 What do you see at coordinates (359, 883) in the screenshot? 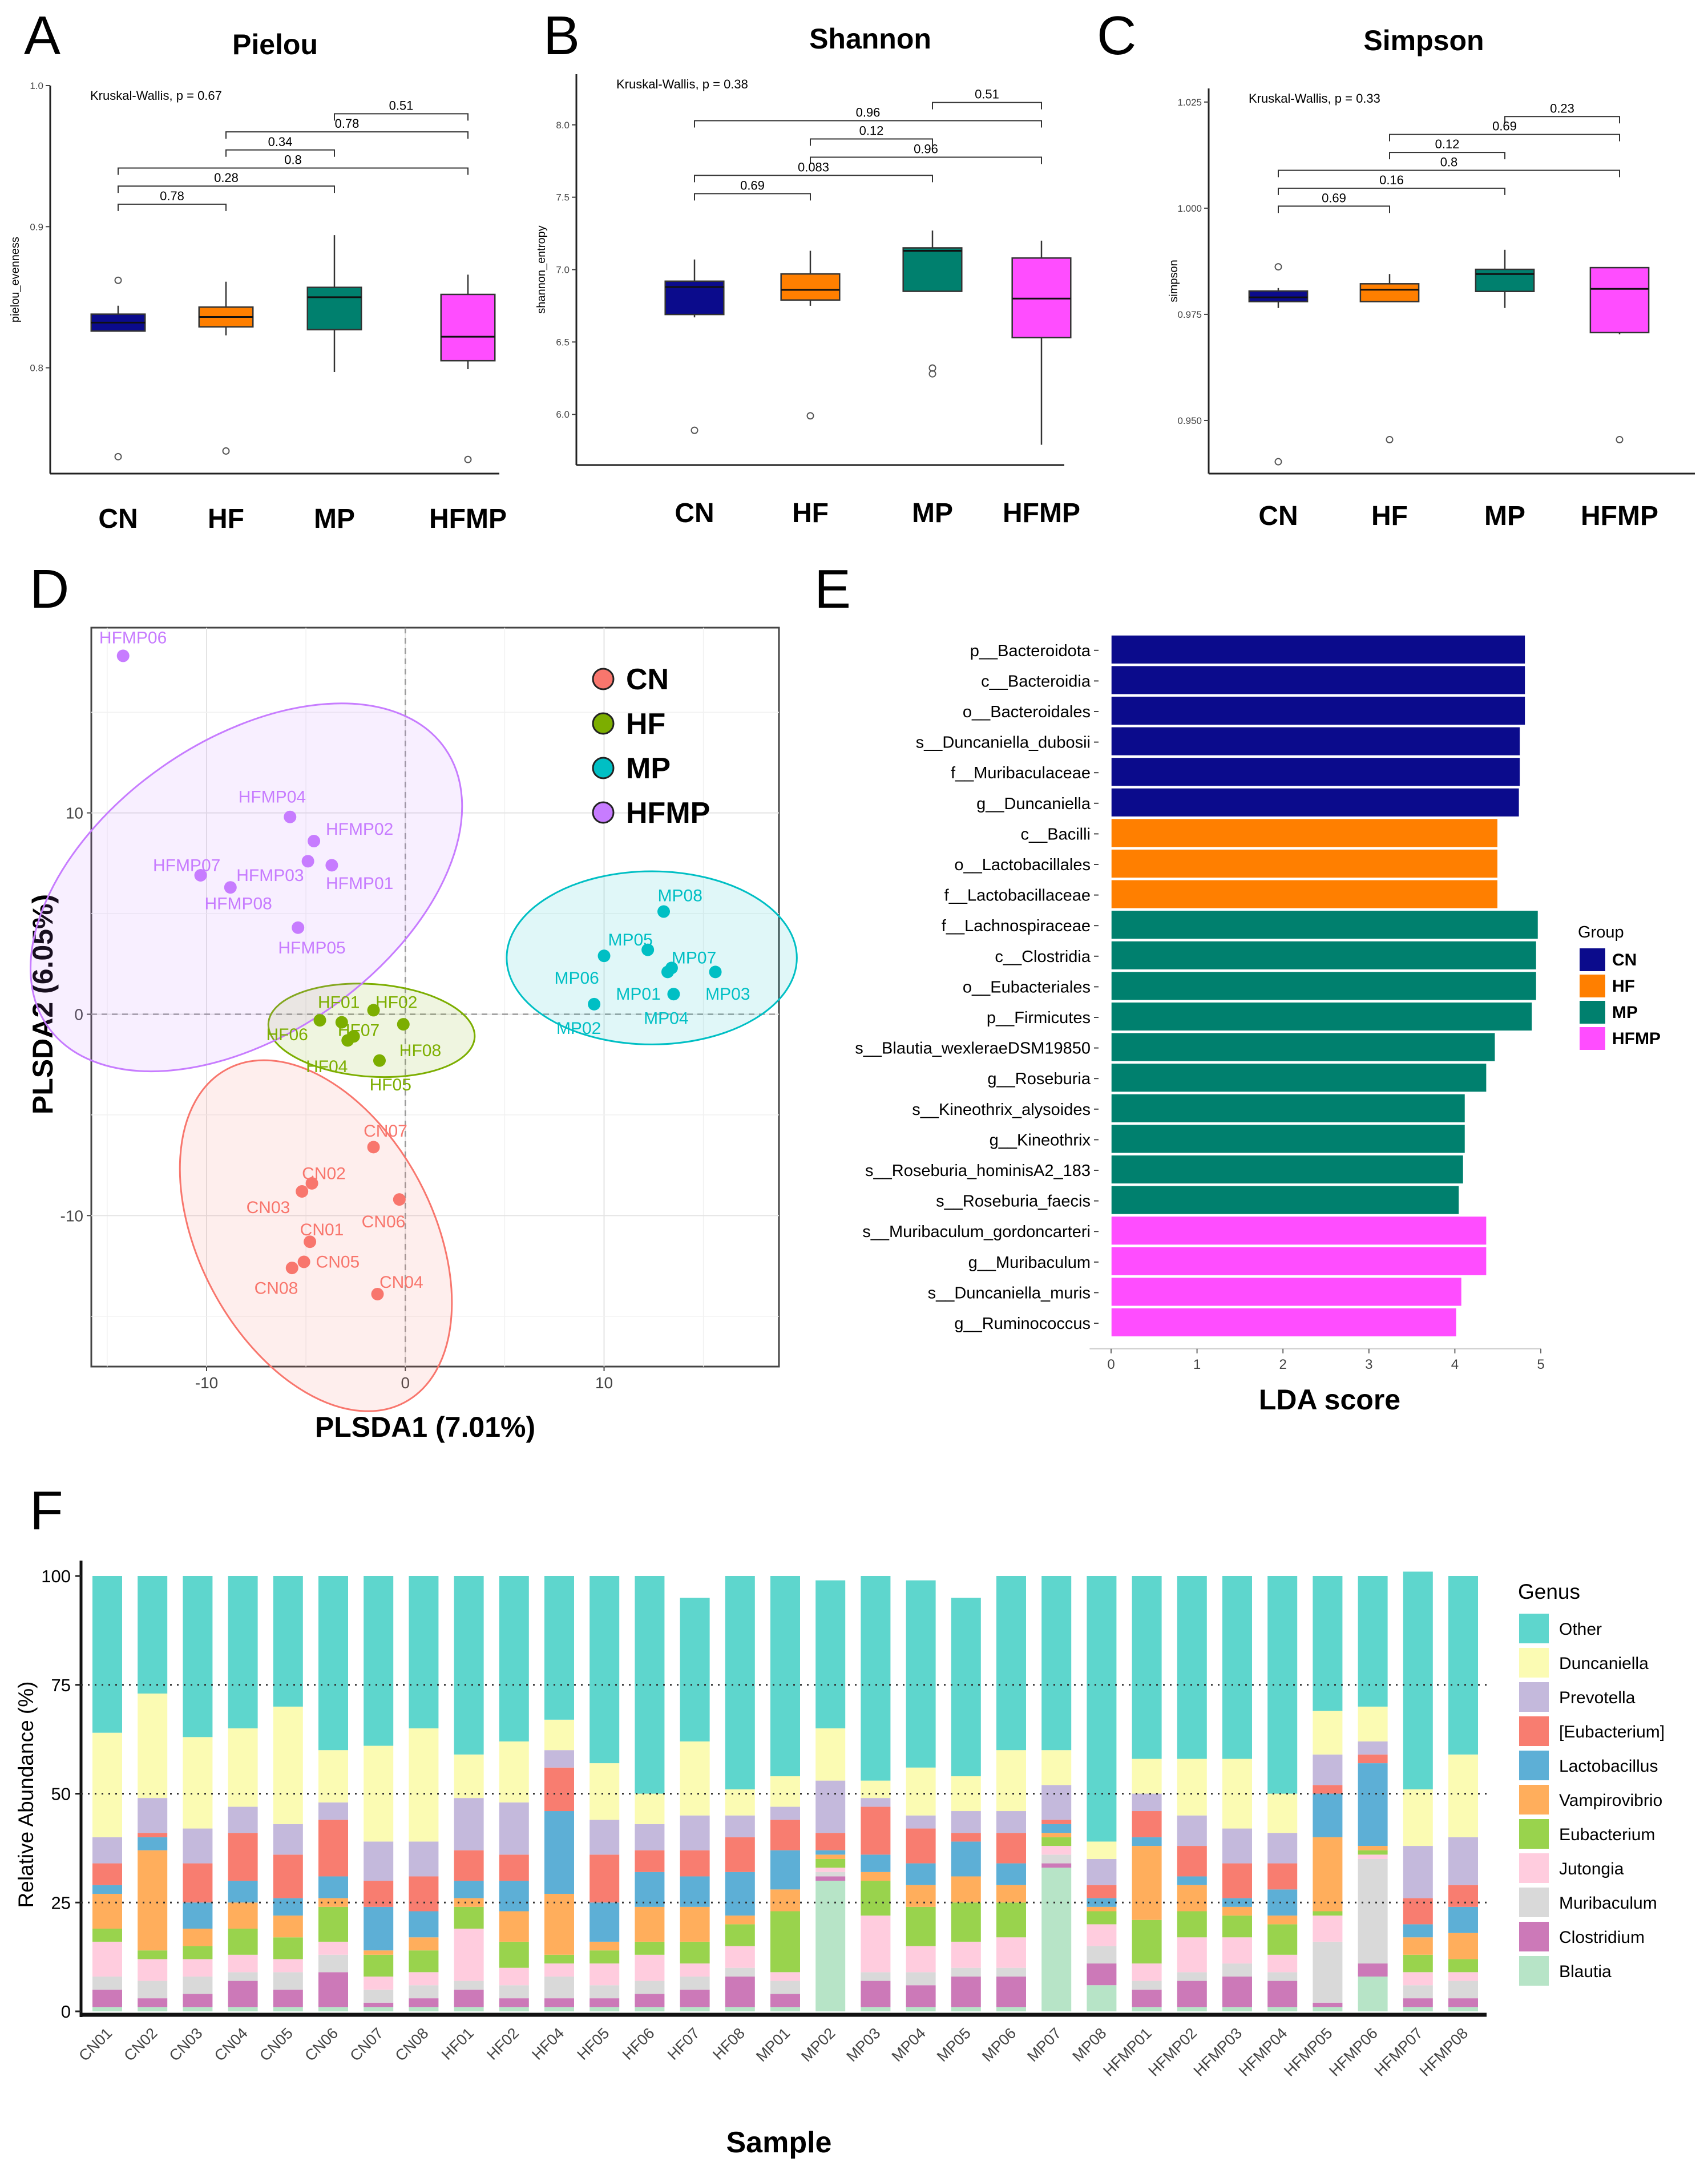
I see `sample-label-hfmp01: HFMP01` at bounding box center [359, 883].